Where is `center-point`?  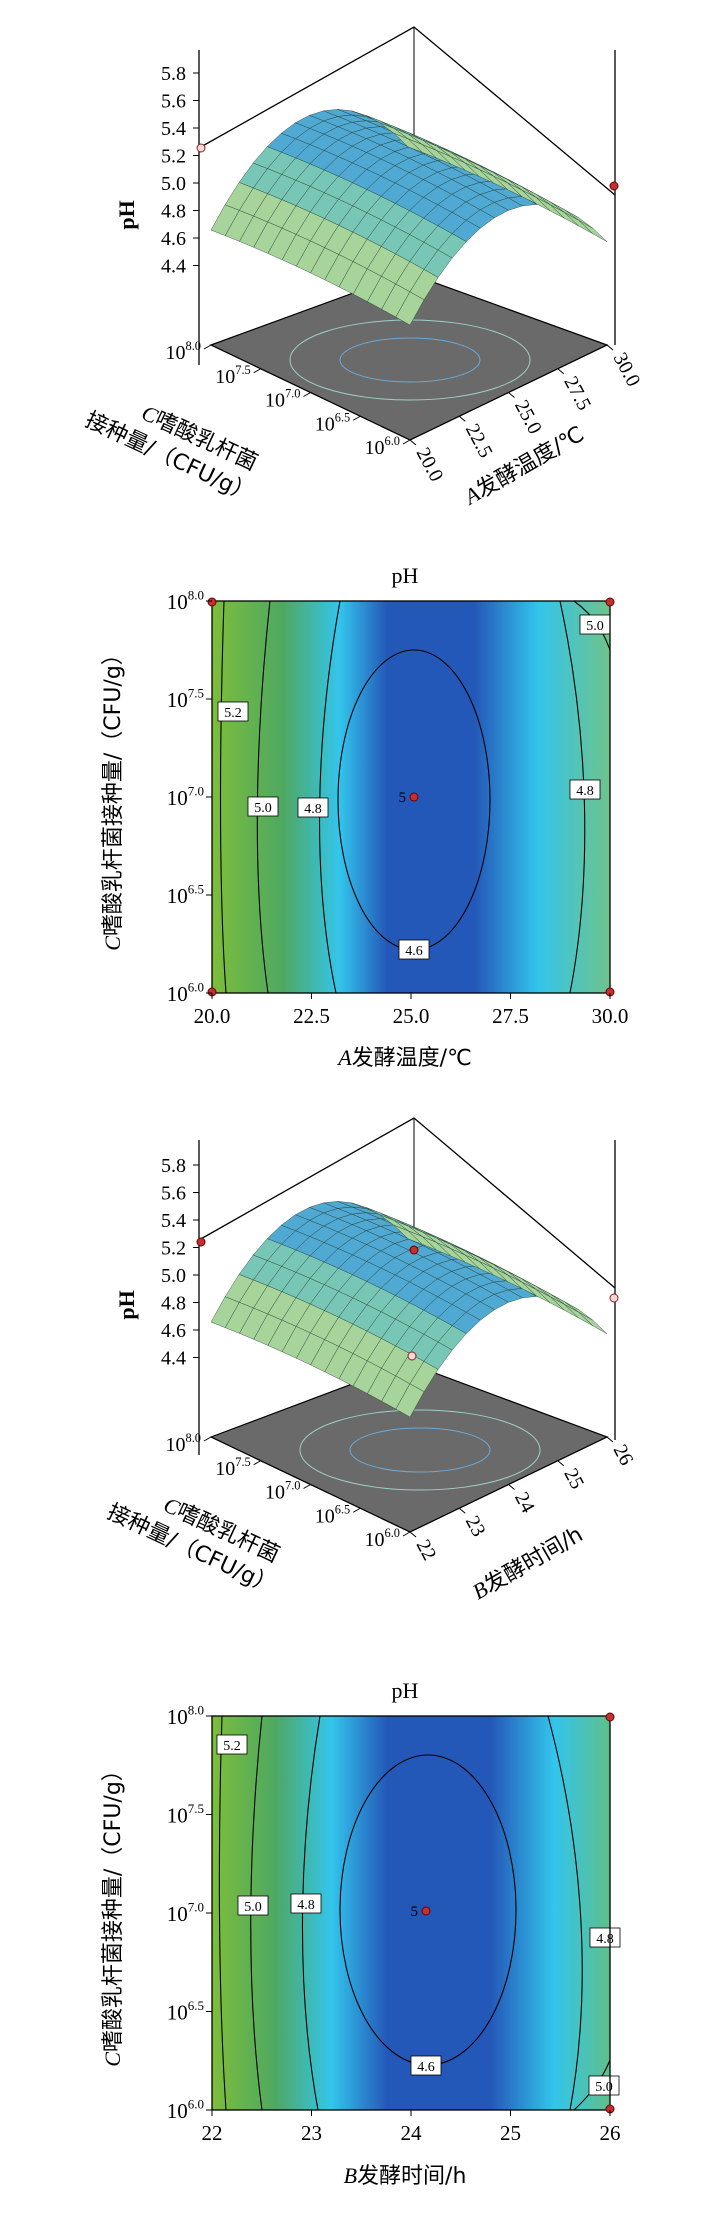
center-point is located at coordinates (426, 1911).